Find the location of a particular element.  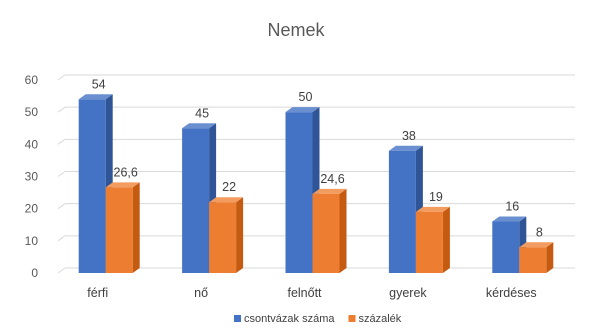

data-label: 50 is located at coordinates (306, 97).